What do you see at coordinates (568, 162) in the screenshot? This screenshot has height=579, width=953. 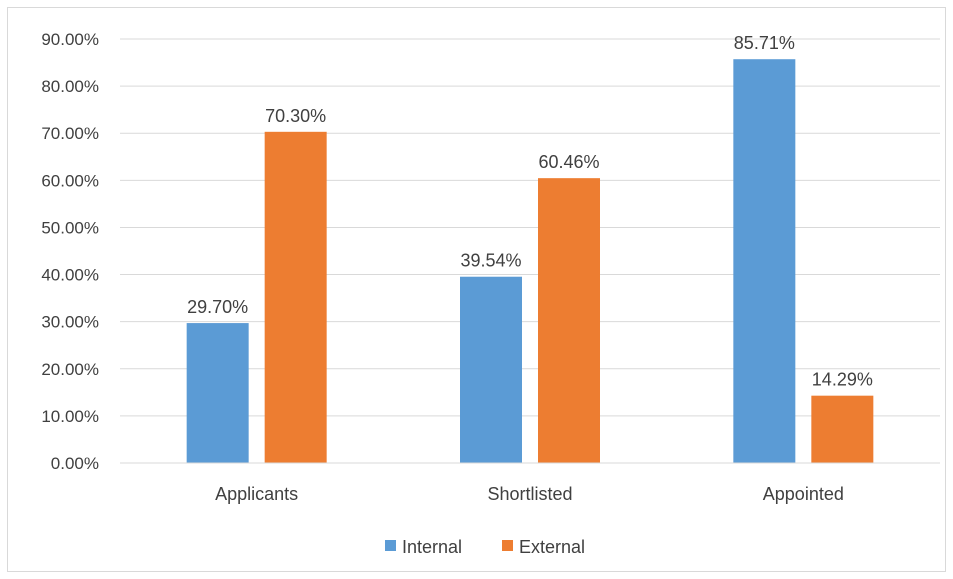 I see `data-label: 60.46%` at bounding box center [568, 162].